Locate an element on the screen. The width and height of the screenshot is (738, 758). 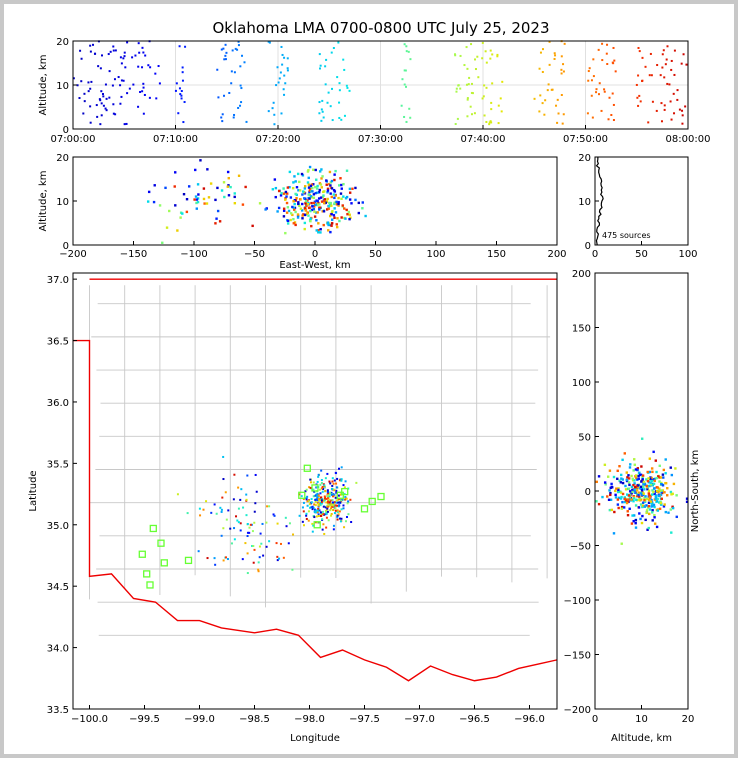
lma-station is located at coordinates (161, 543).